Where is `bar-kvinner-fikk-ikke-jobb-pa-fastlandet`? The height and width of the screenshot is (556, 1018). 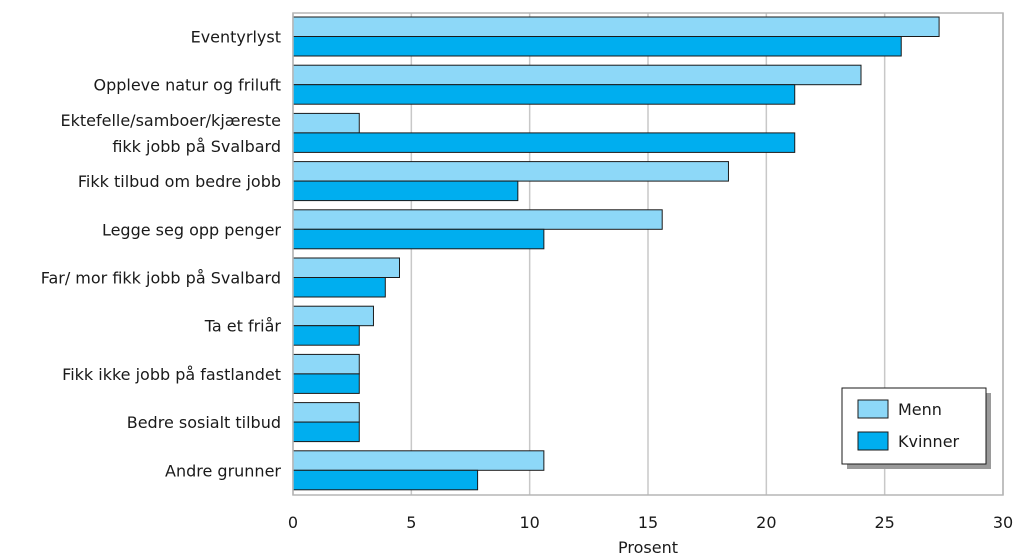
bar-kvinner-fikk-ikke-jobb-pa-fastlandet is located at coordinates (326, 383).